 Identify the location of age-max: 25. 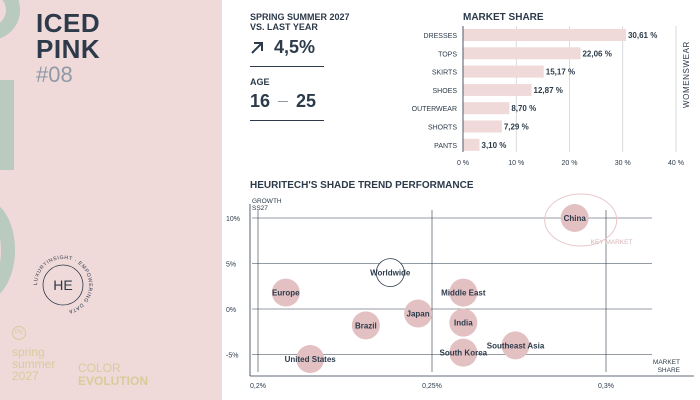
(306, 101).